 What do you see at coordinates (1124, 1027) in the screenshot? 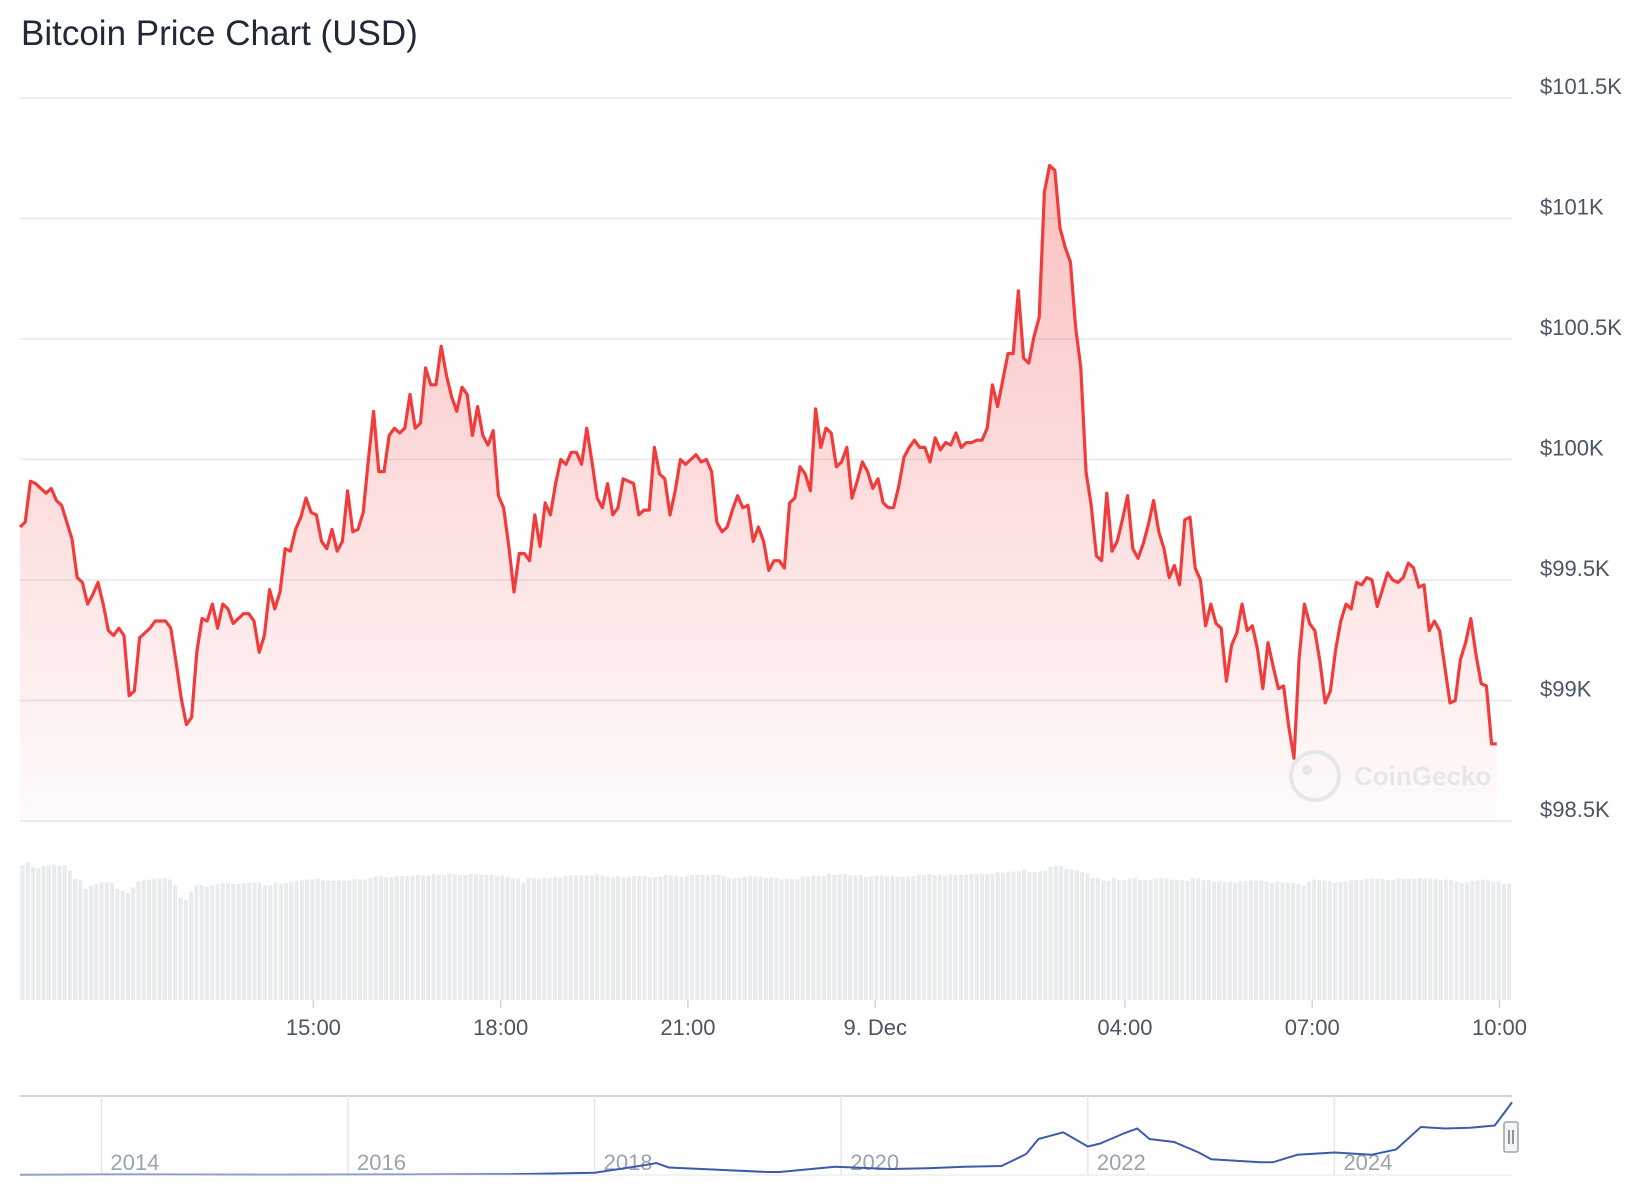
I see `x-tick-label: 04:00` at bounding box center [1124, 1027].